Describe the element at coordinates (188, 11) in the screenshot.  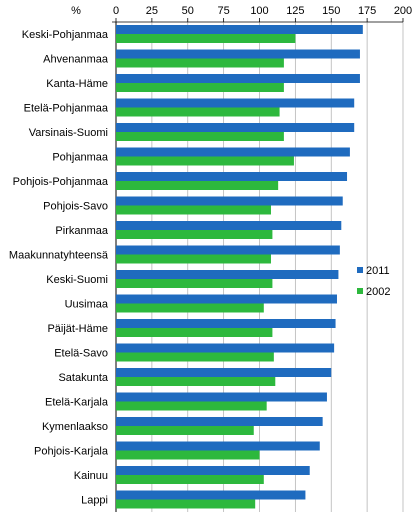
I see `x-tick-label: 50` at that location.